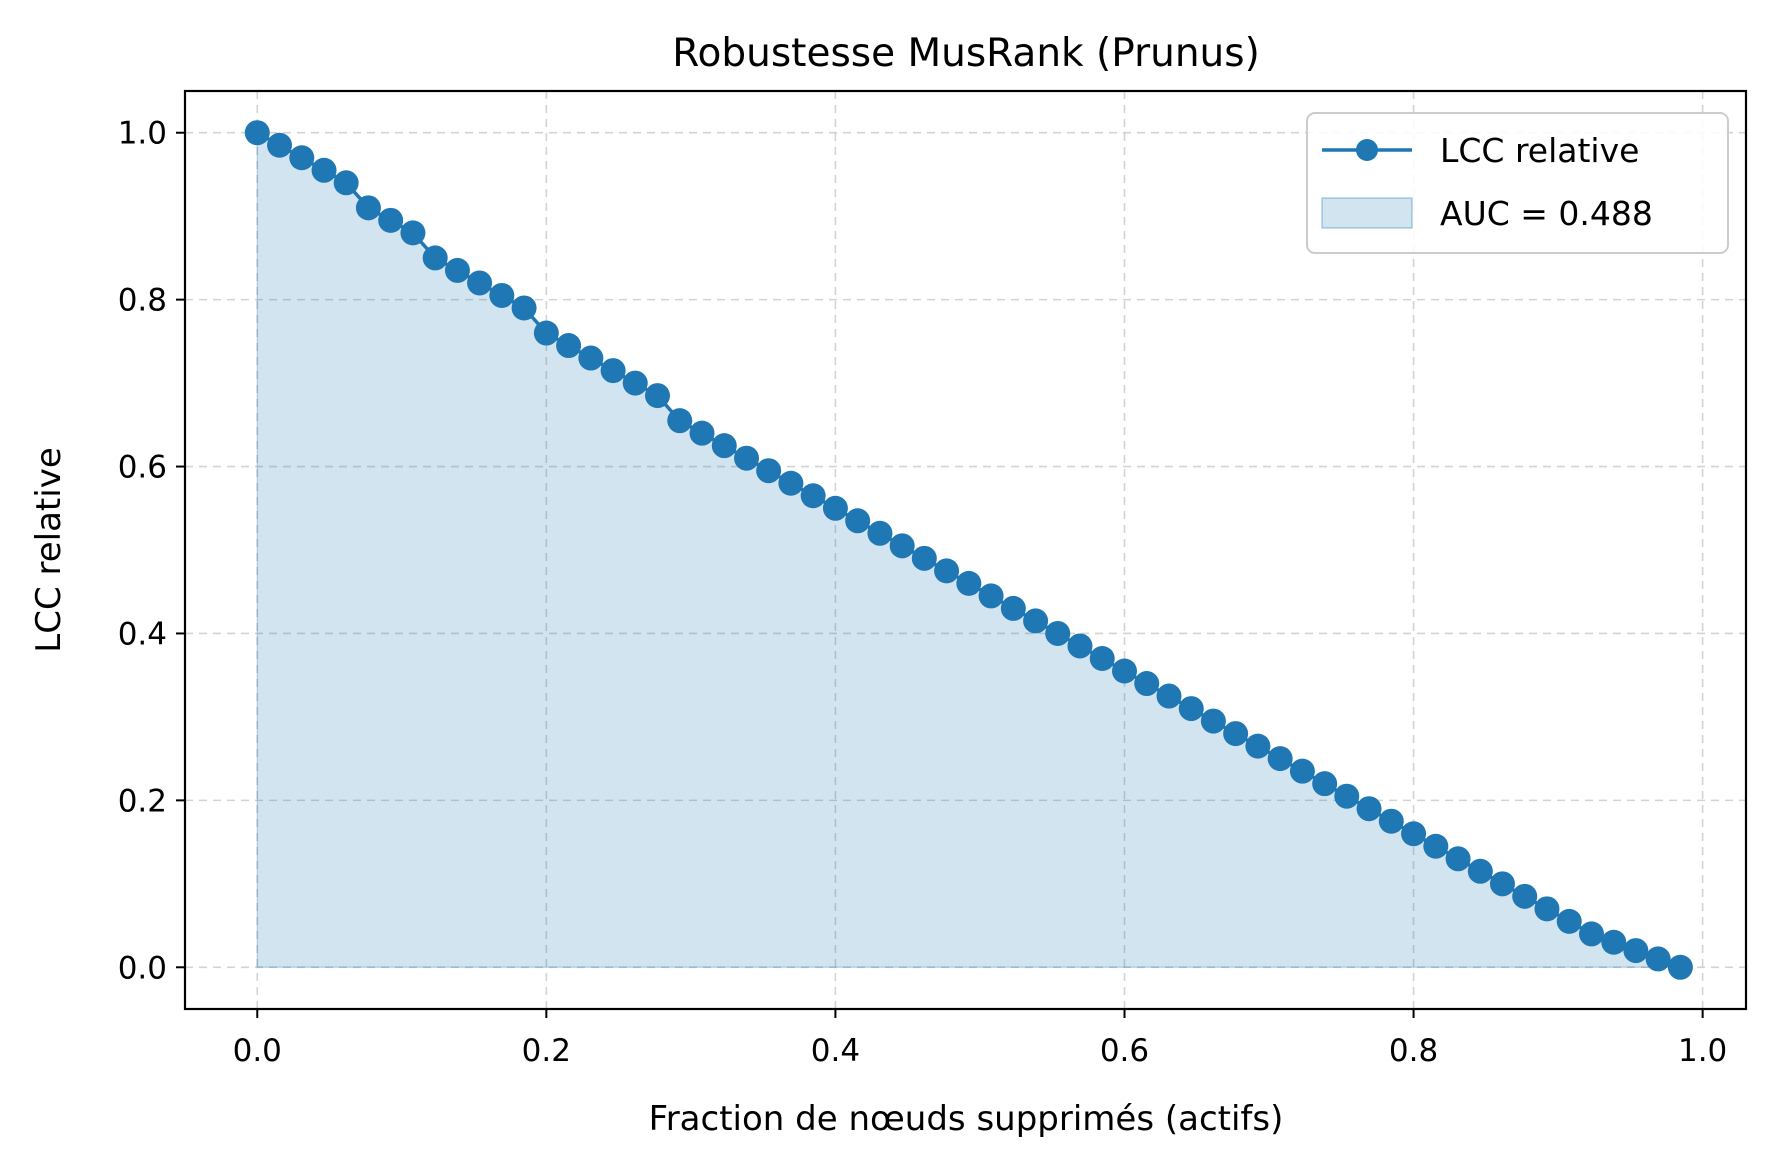 The height and width of the screenshot is (1168, 1769). I want to click on y-tick-label-3: 0.6, so click(142, 468).